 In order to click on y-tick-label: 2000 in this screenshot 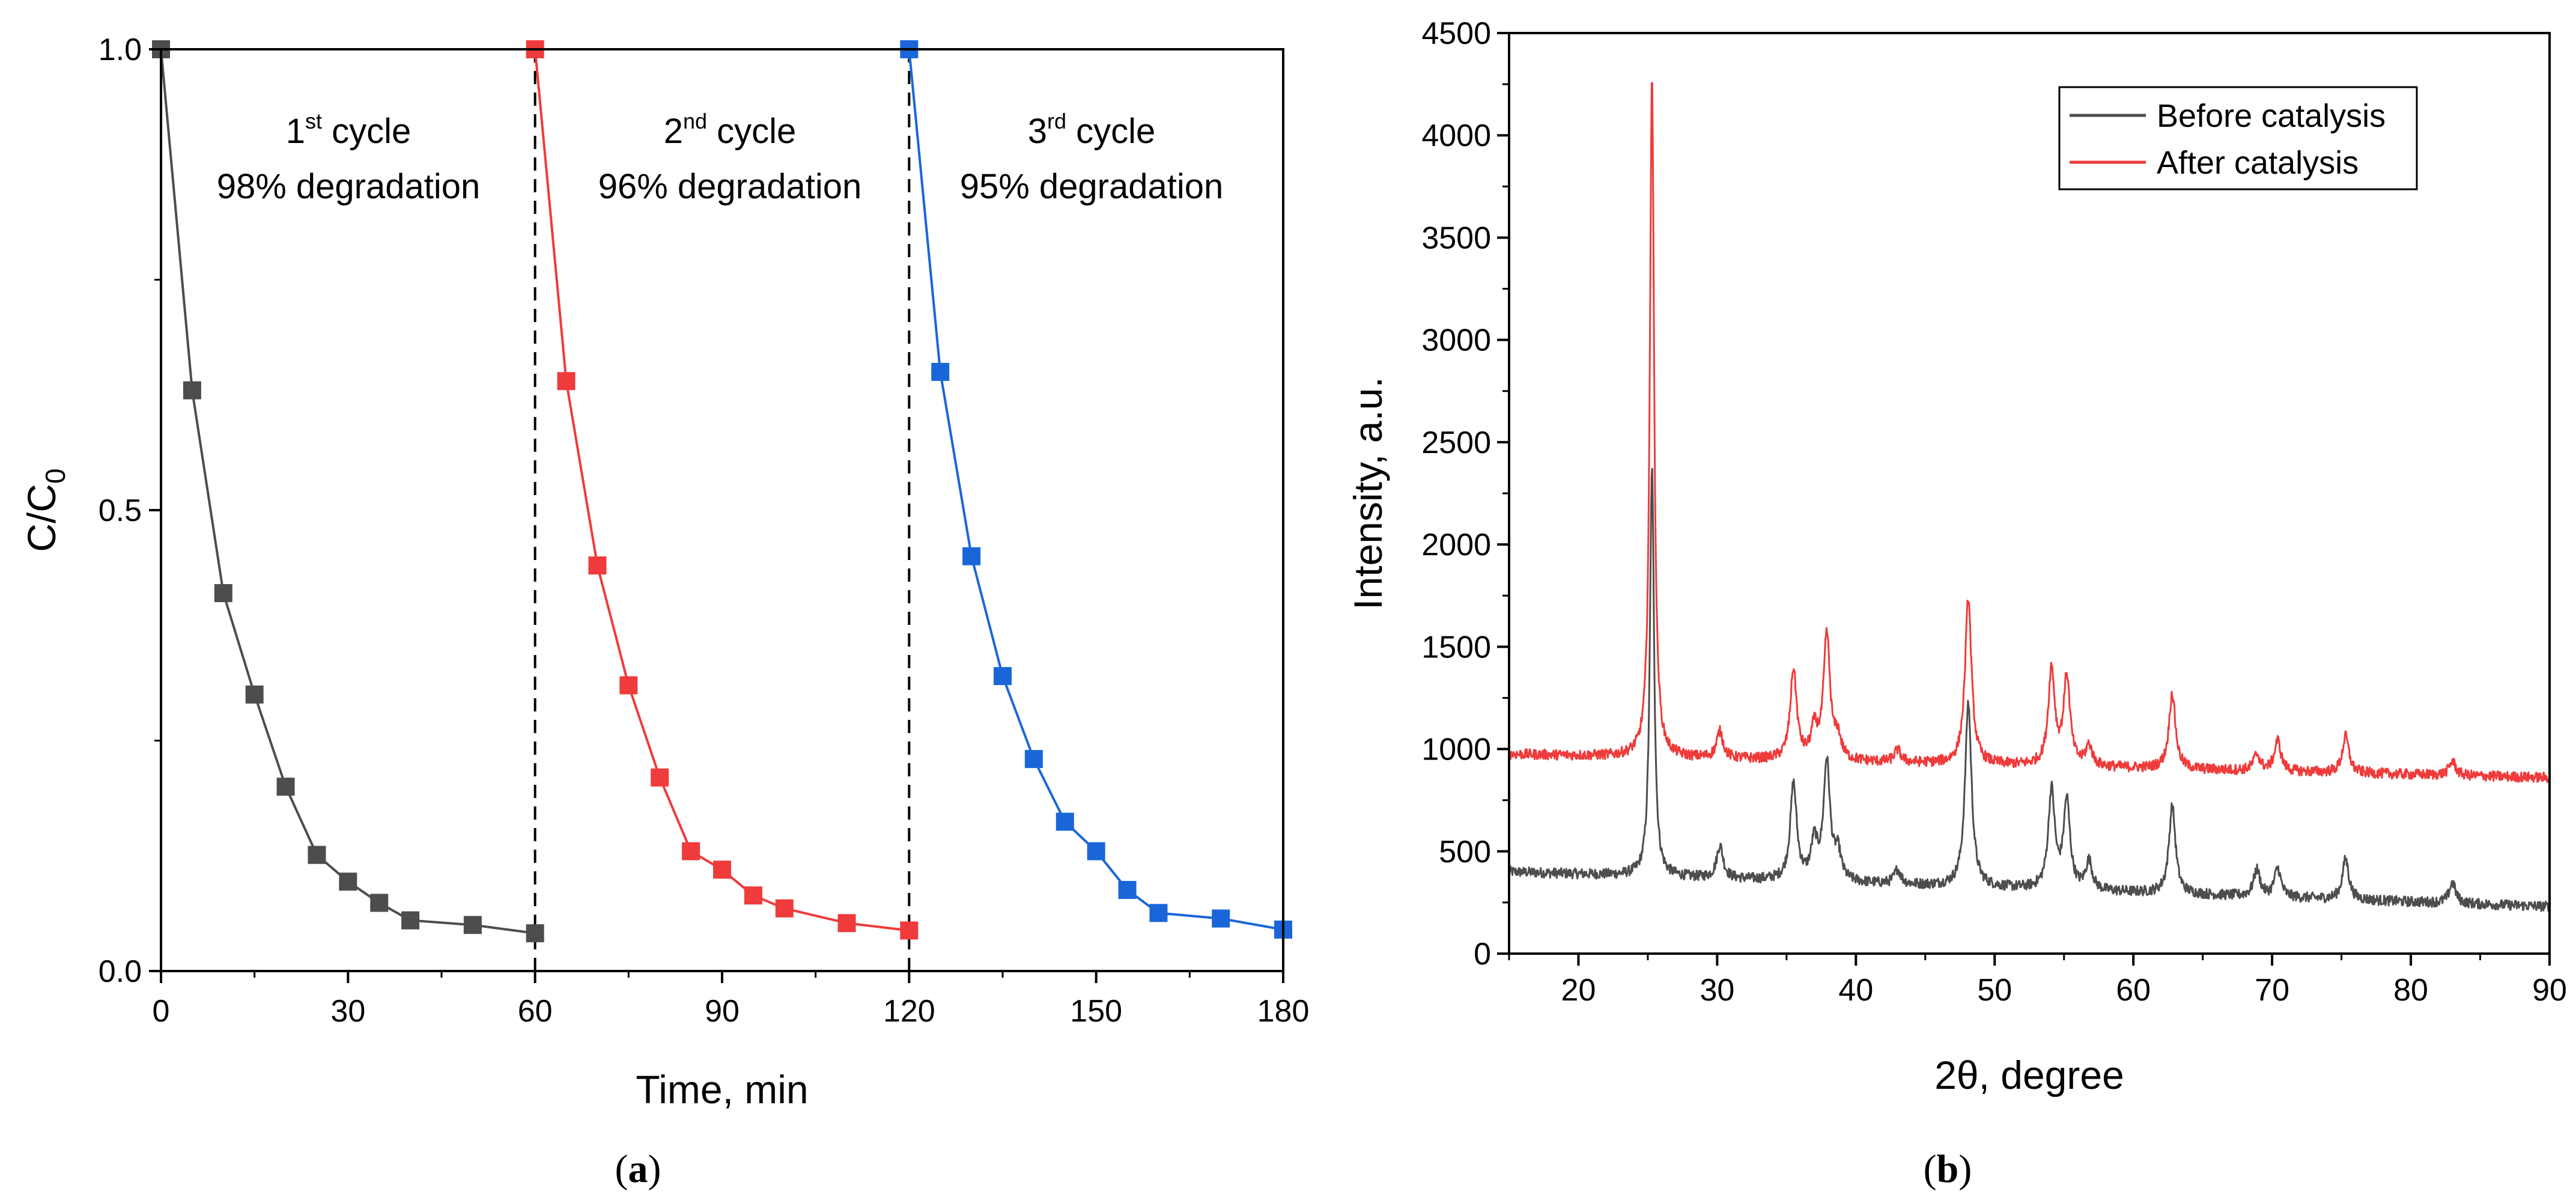, I will do `click(1456, 545)`.